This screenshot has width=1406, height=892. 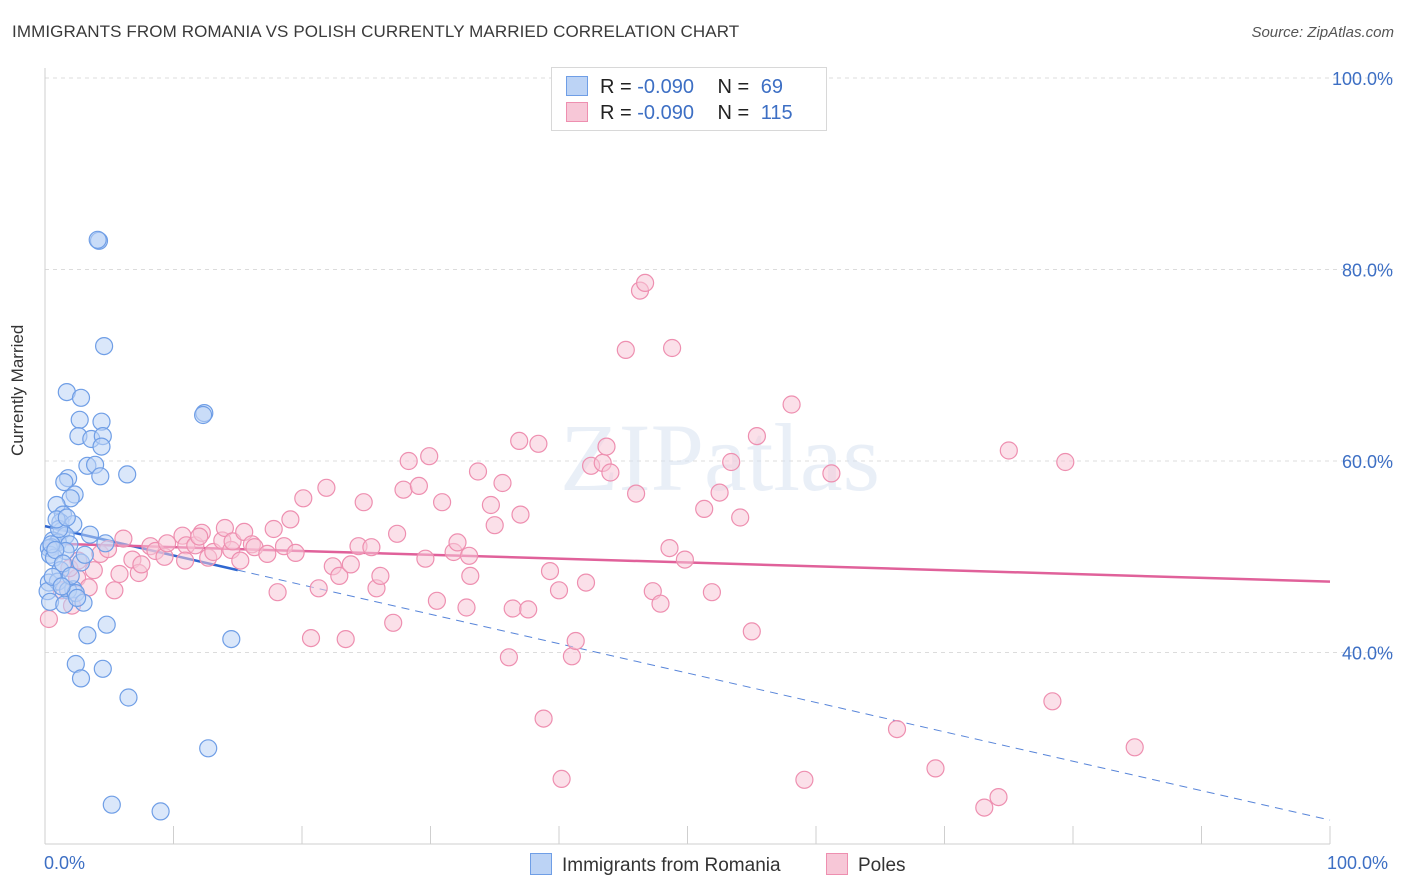 I want to click on bottom-legend-romania: Immigrants from Romania, so click(x=655, y=865).